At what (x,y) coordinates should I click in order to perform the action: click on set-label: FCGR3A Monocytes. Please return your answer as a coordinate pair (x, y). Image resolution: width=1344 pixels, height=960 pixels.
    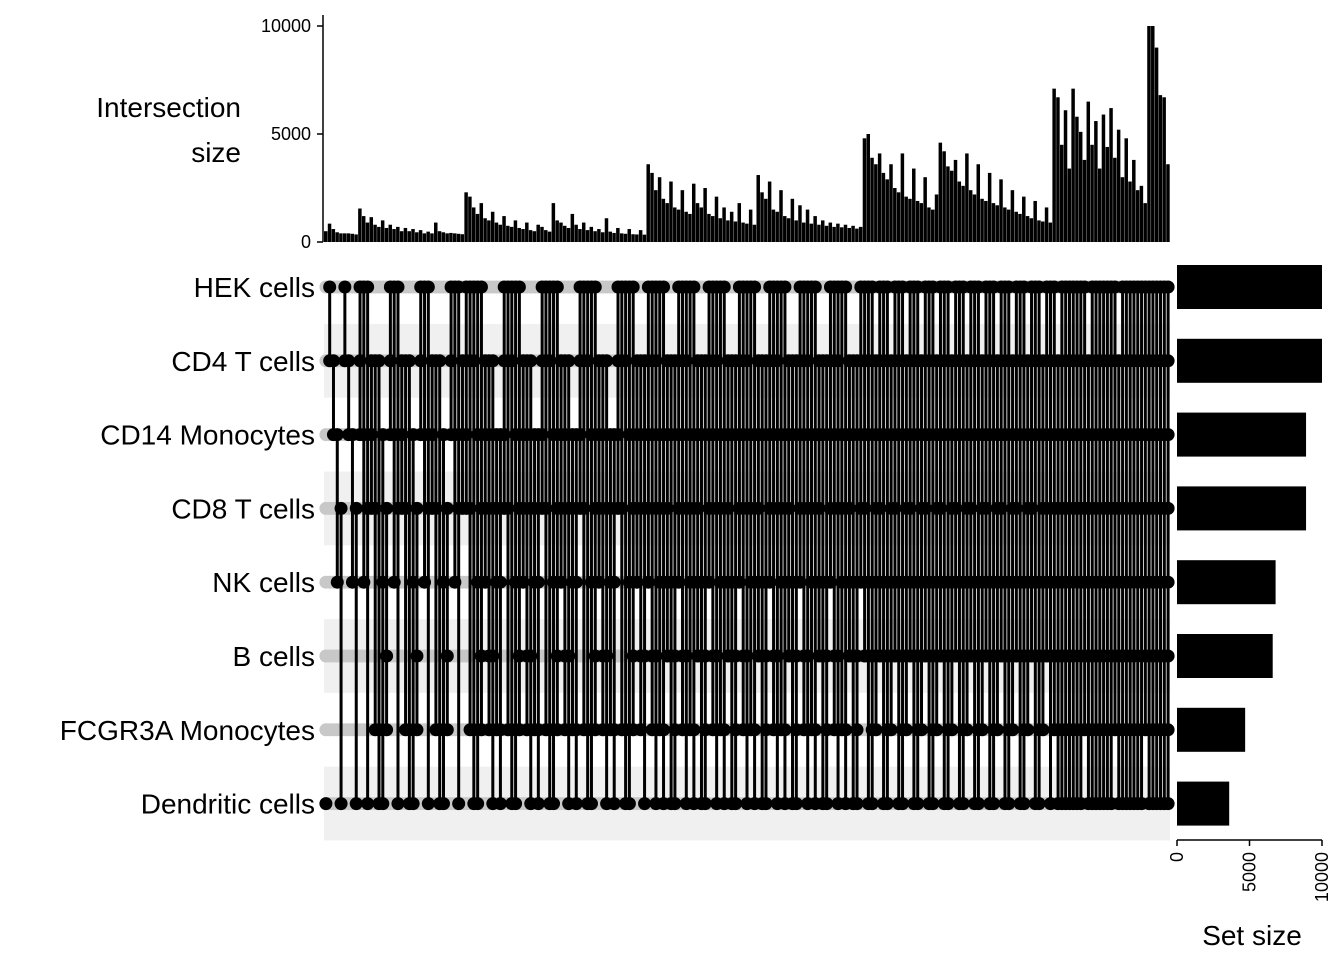
    Looking at the image, I should click on (187, 730).